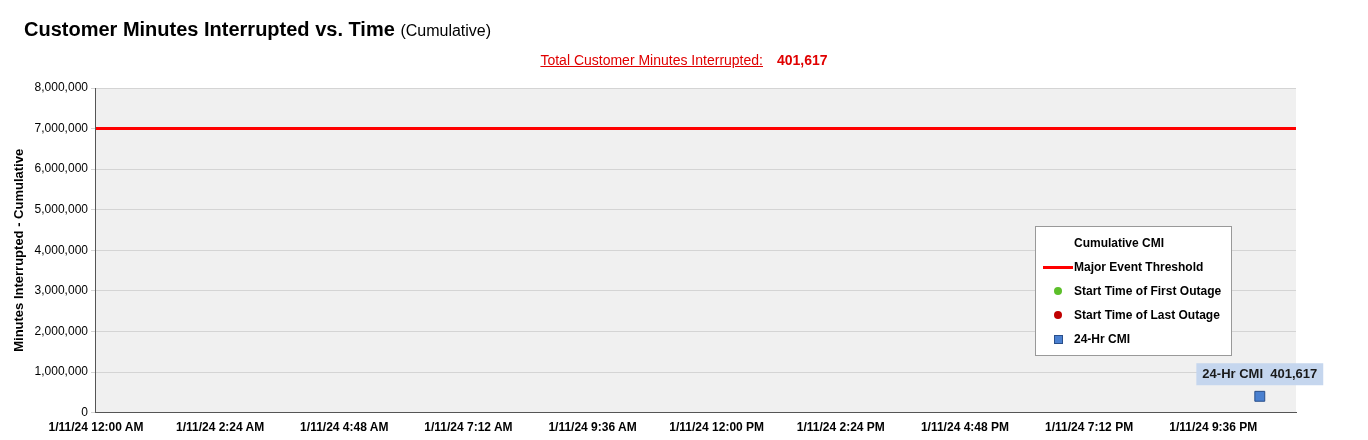 Image resolution: width=1368 pixels, height=440 pixels. Describe the element at coordinates (1102, 339) in the screenshot. I see `legend-label: 24-Hr CMI` at that location.